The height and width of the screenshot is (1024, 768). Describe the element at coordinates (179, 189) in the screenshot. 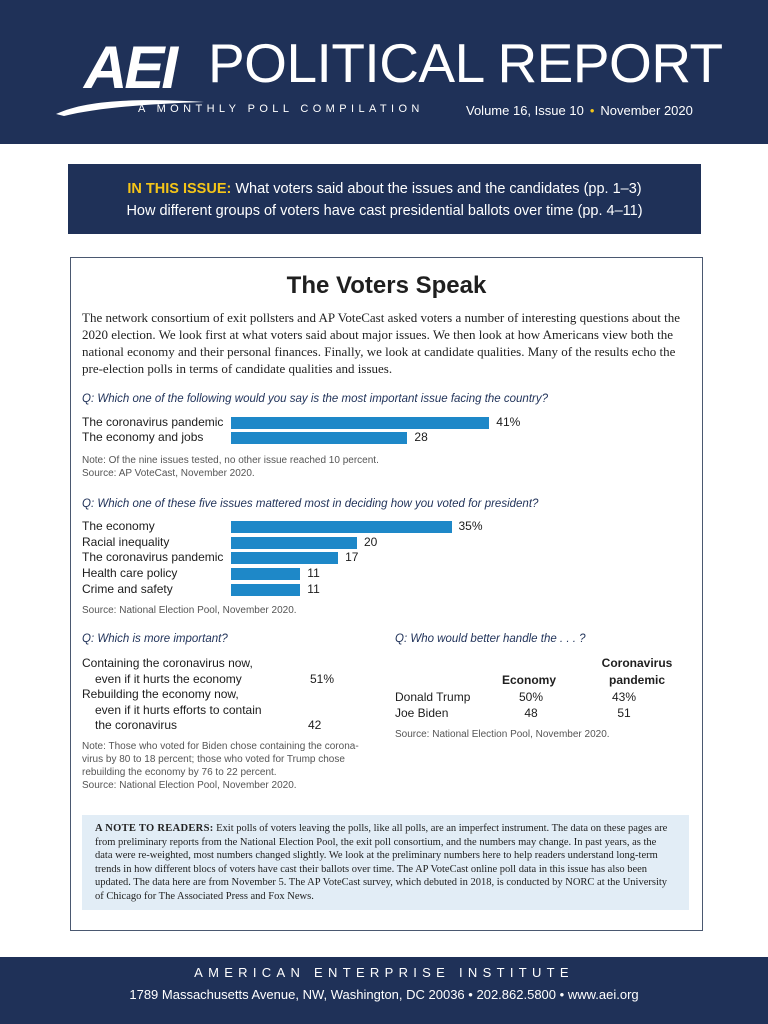

I see `issue-label: IN THIS ISSUE:` at that location.